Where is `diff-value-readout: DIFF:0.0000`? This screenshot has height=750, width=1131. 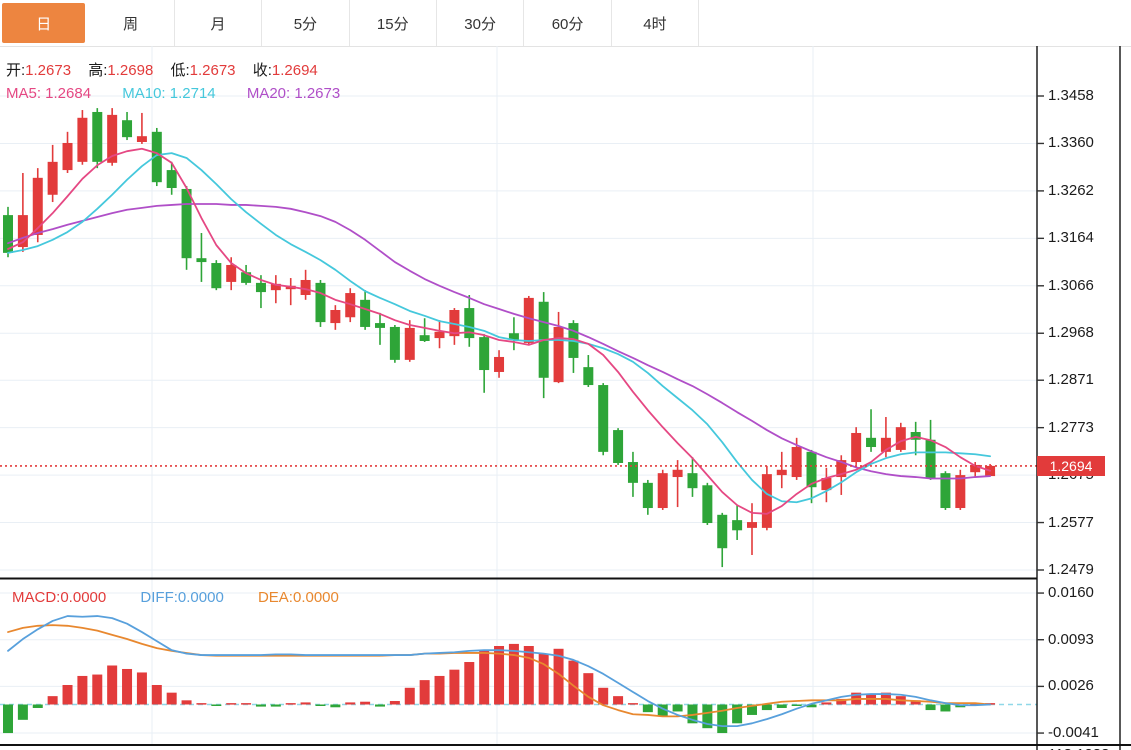
diff-value-readout: DIFF:0.0000 is located at coordinates (182, 597).